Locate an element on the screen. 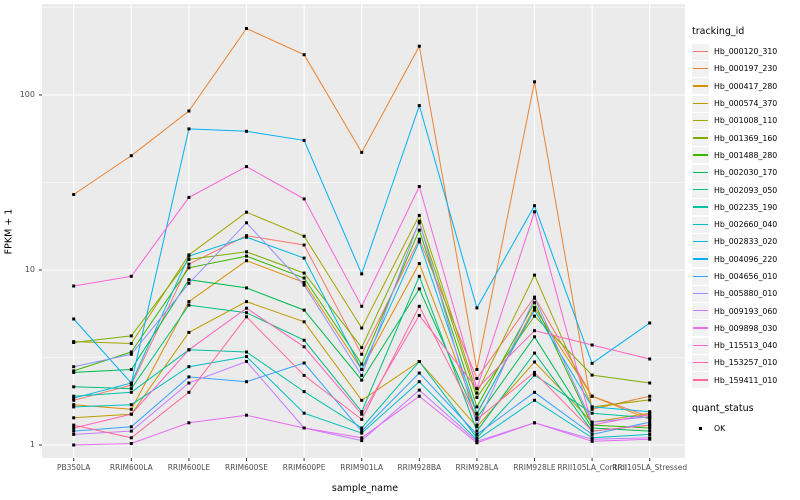 The height and width of the screenshot is (500, 800). legend-entry-Hb_001008_110: Hb_001008_110 is located at coordinates (745, 120).